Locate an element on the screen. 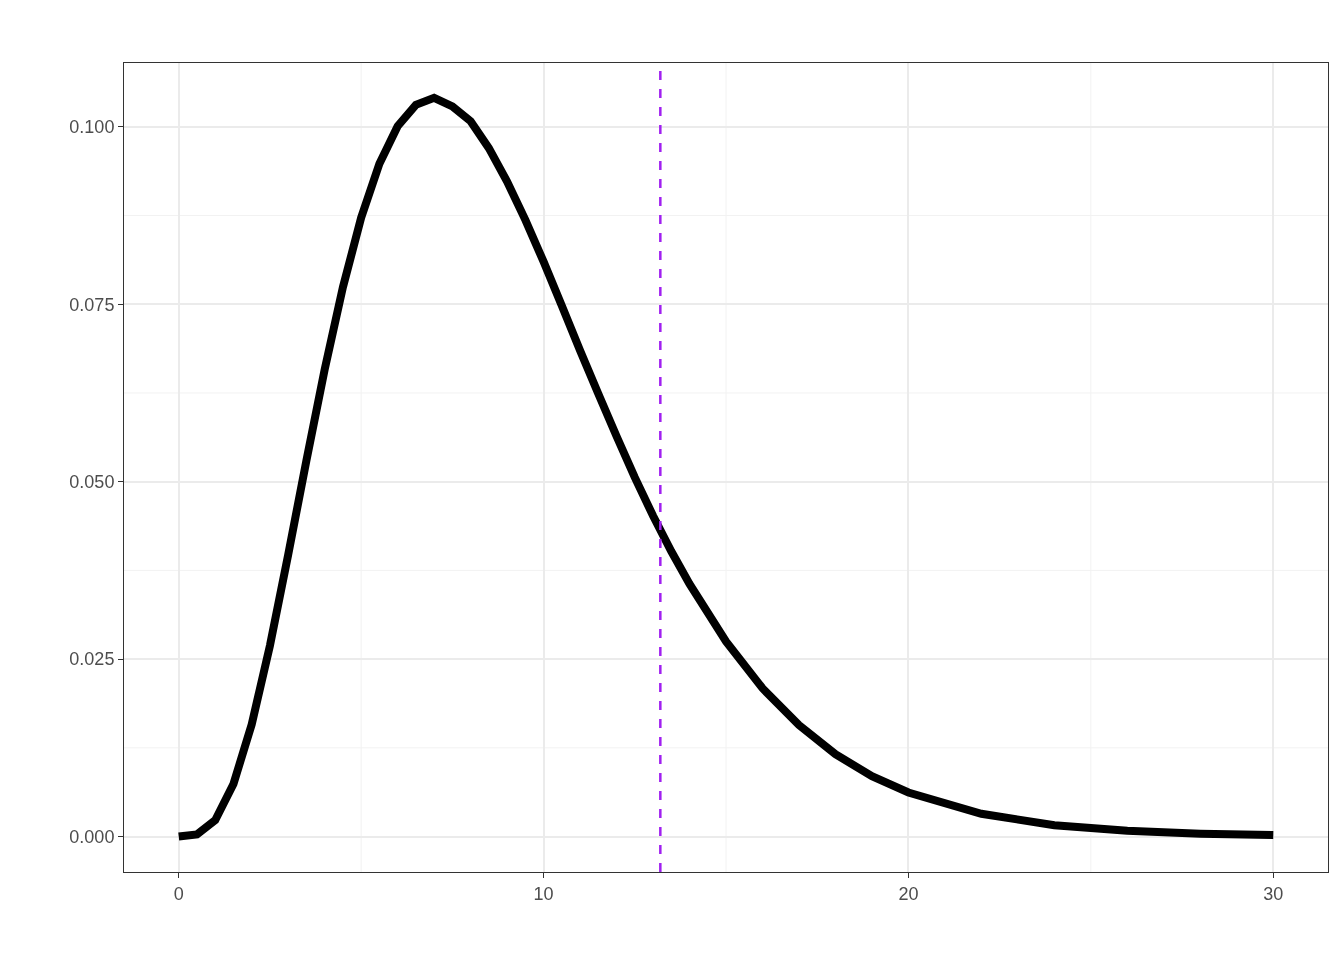 This screenshot has width=1344, height=960. x-tick-label: 30 is located at coordinates (1273, 893).